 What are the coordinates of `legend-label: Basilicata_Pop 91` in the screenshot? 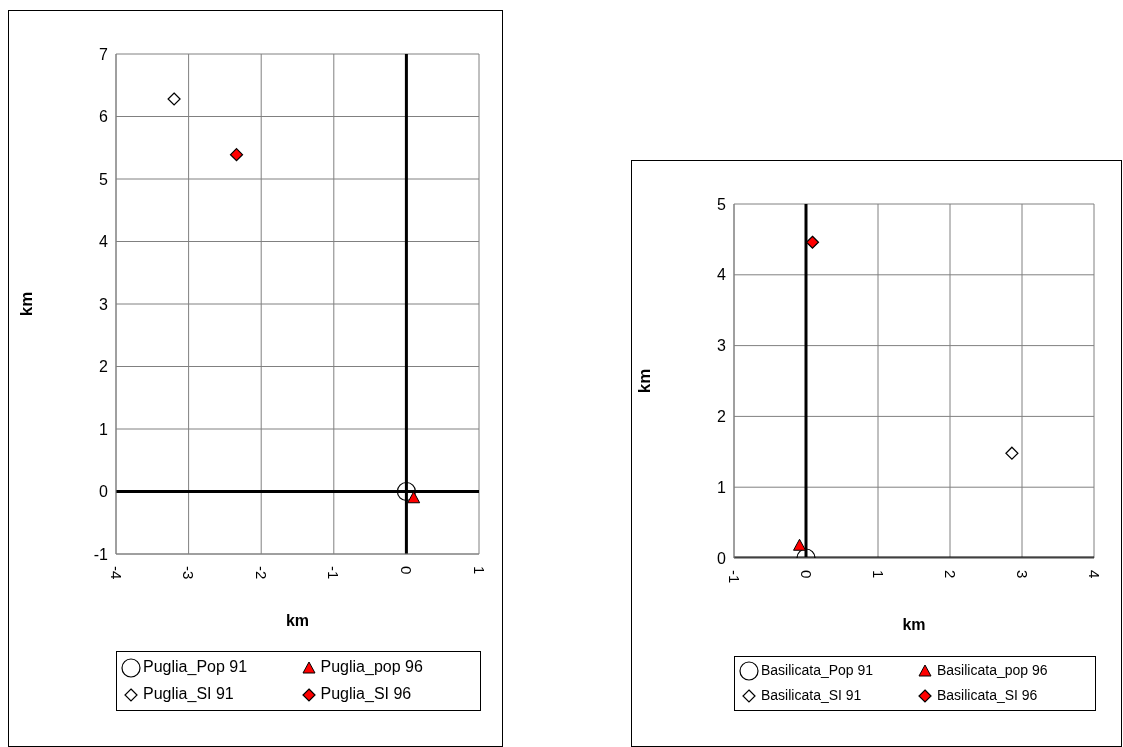 It's located at (817, 669).